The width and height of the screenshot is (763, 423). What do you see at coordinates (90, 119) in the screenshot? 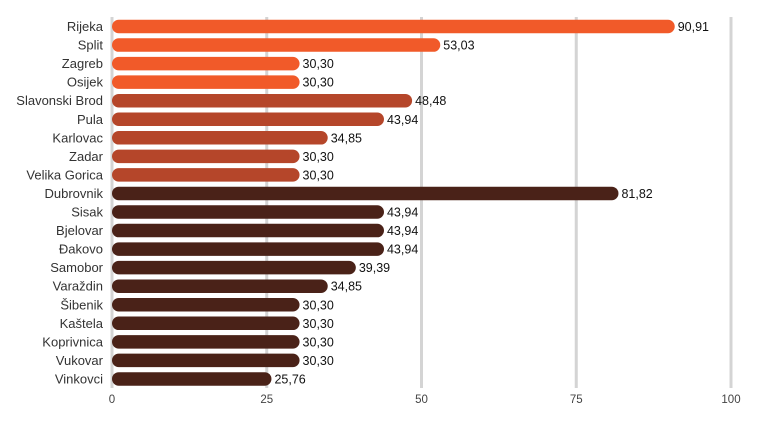
I see `category-label-pula: Pula` at bounding box center [90, 119].